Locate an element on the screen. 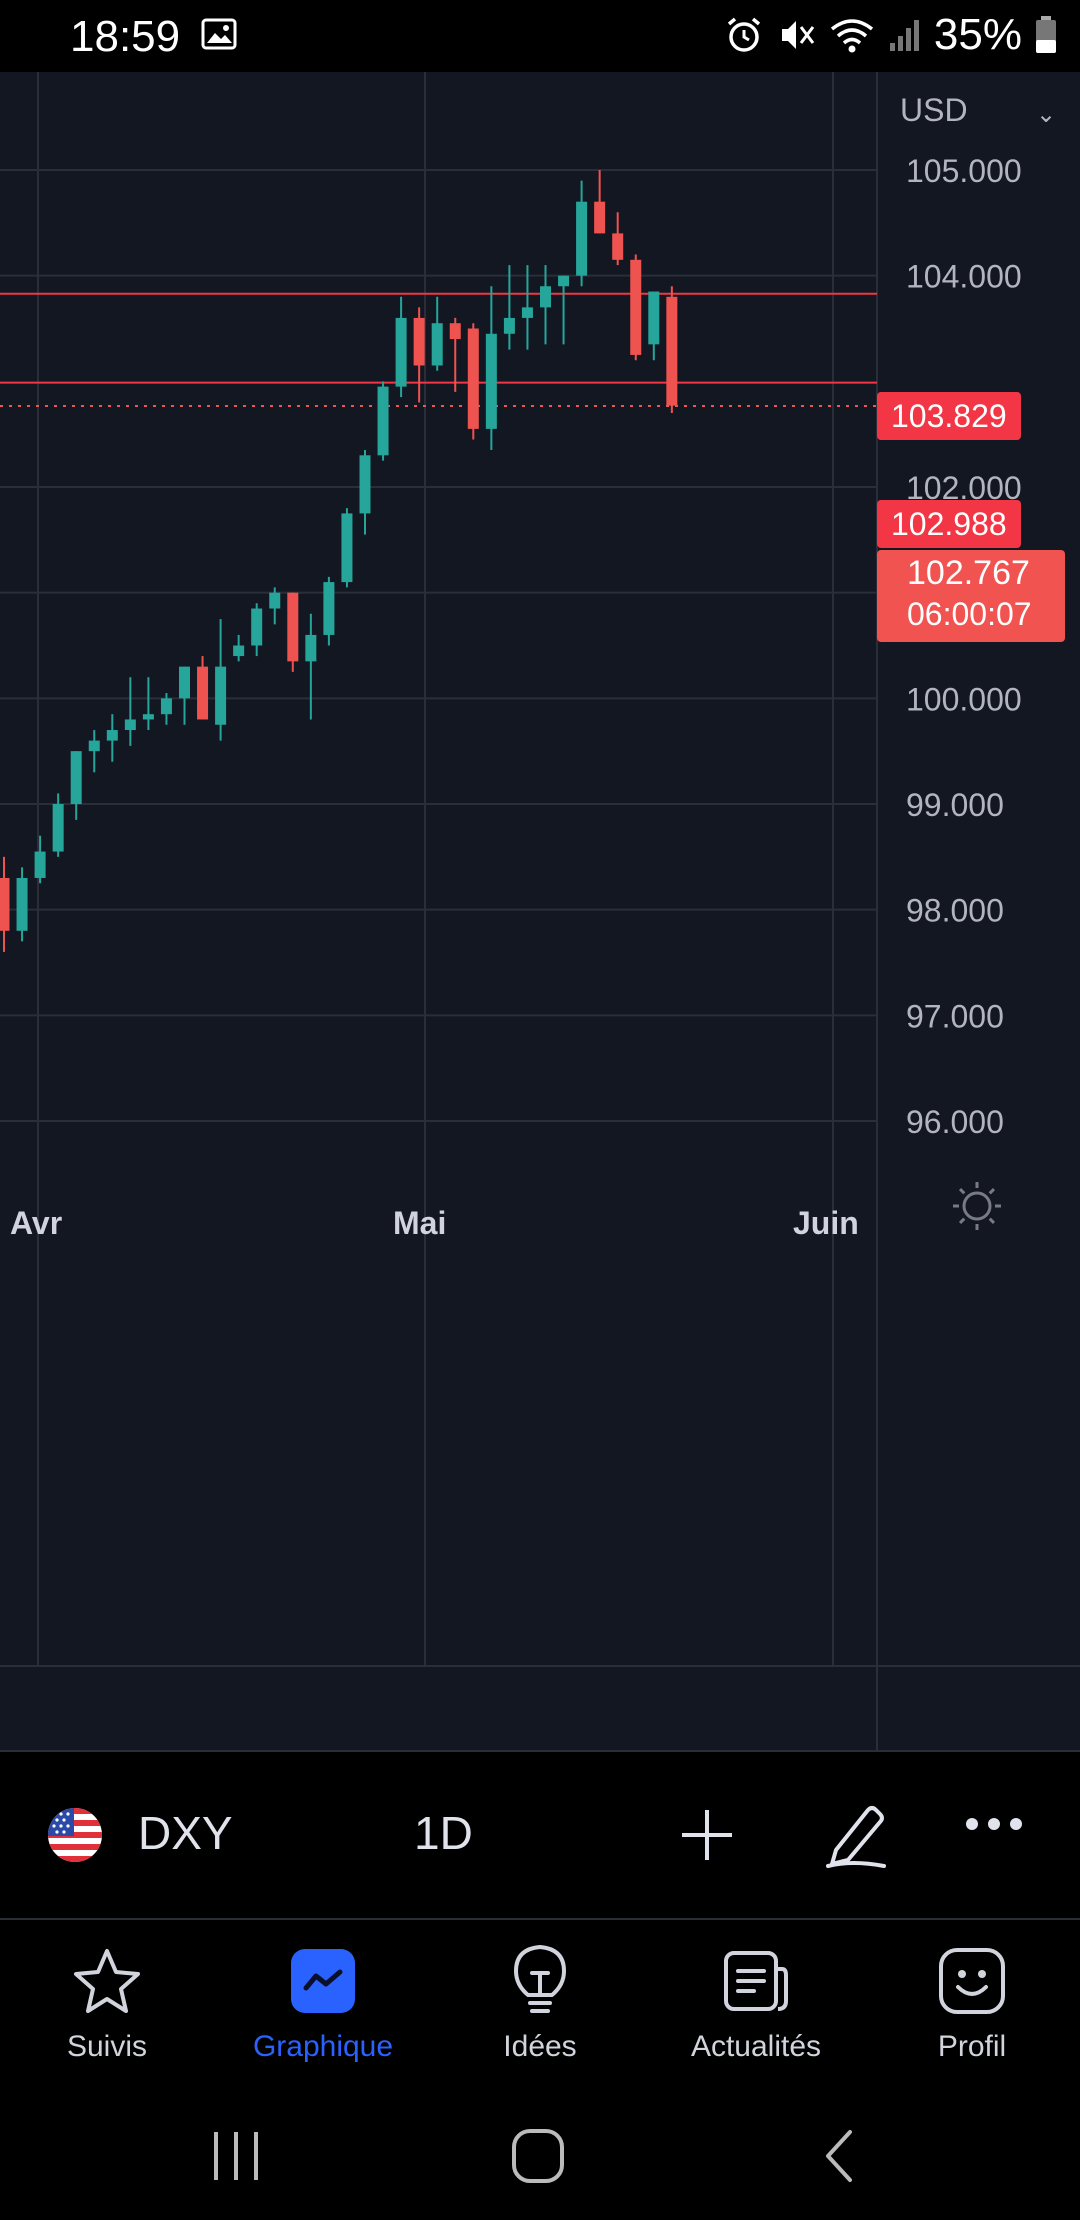  system-nav is located at coordinates (540, 2155).